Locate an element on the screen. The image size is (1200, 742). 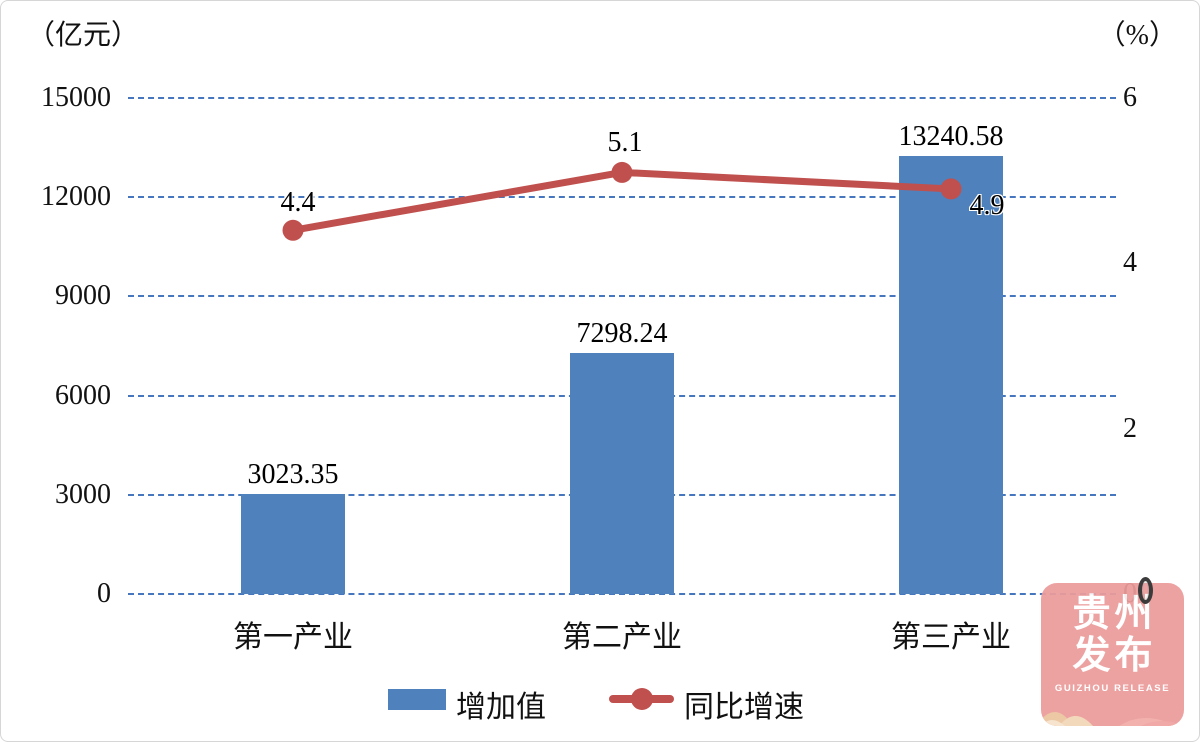
line-point-label: 4.4 is located at coordinates (298, 203).